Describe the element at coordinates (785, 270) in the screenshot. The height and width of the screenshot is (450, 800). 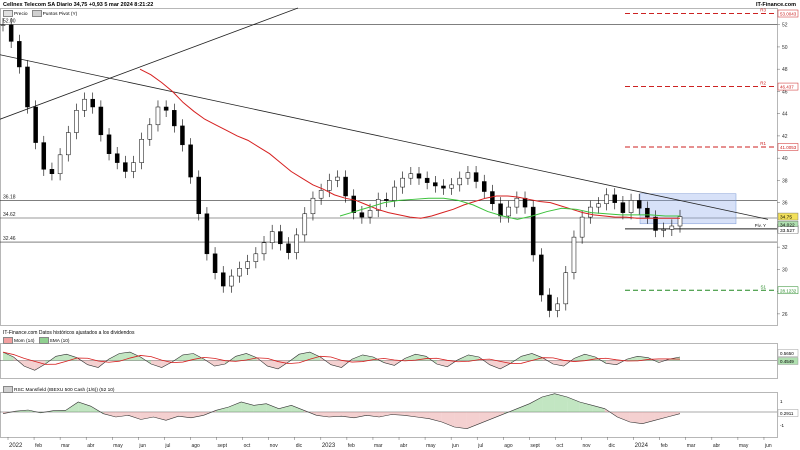
I see `y-tick-label: 30` at that location.